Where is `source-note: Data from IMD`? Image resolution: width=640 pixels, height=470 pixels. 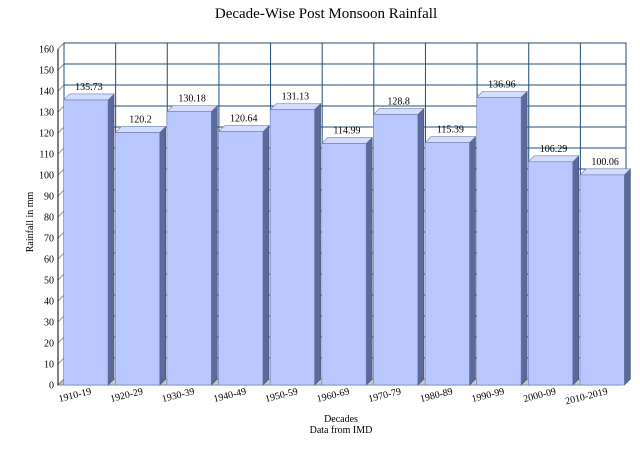
source-note: Data from IMD is located at coordinates (341, 430).